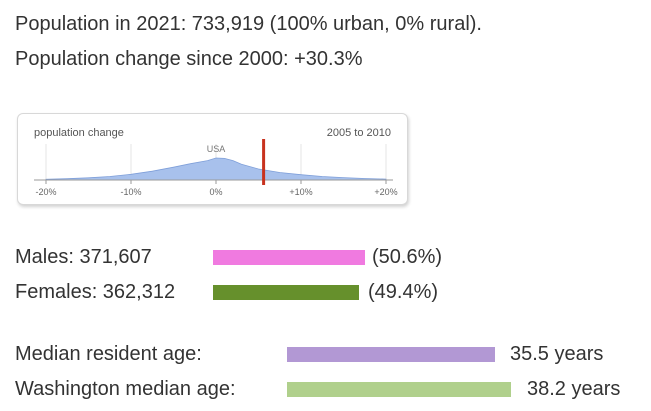 The width and height of the screenshot is (651, 411). What do you see at coordinates (286, 292) in the screenshot?
I see `females-bar` at bounding box center [286, 292].